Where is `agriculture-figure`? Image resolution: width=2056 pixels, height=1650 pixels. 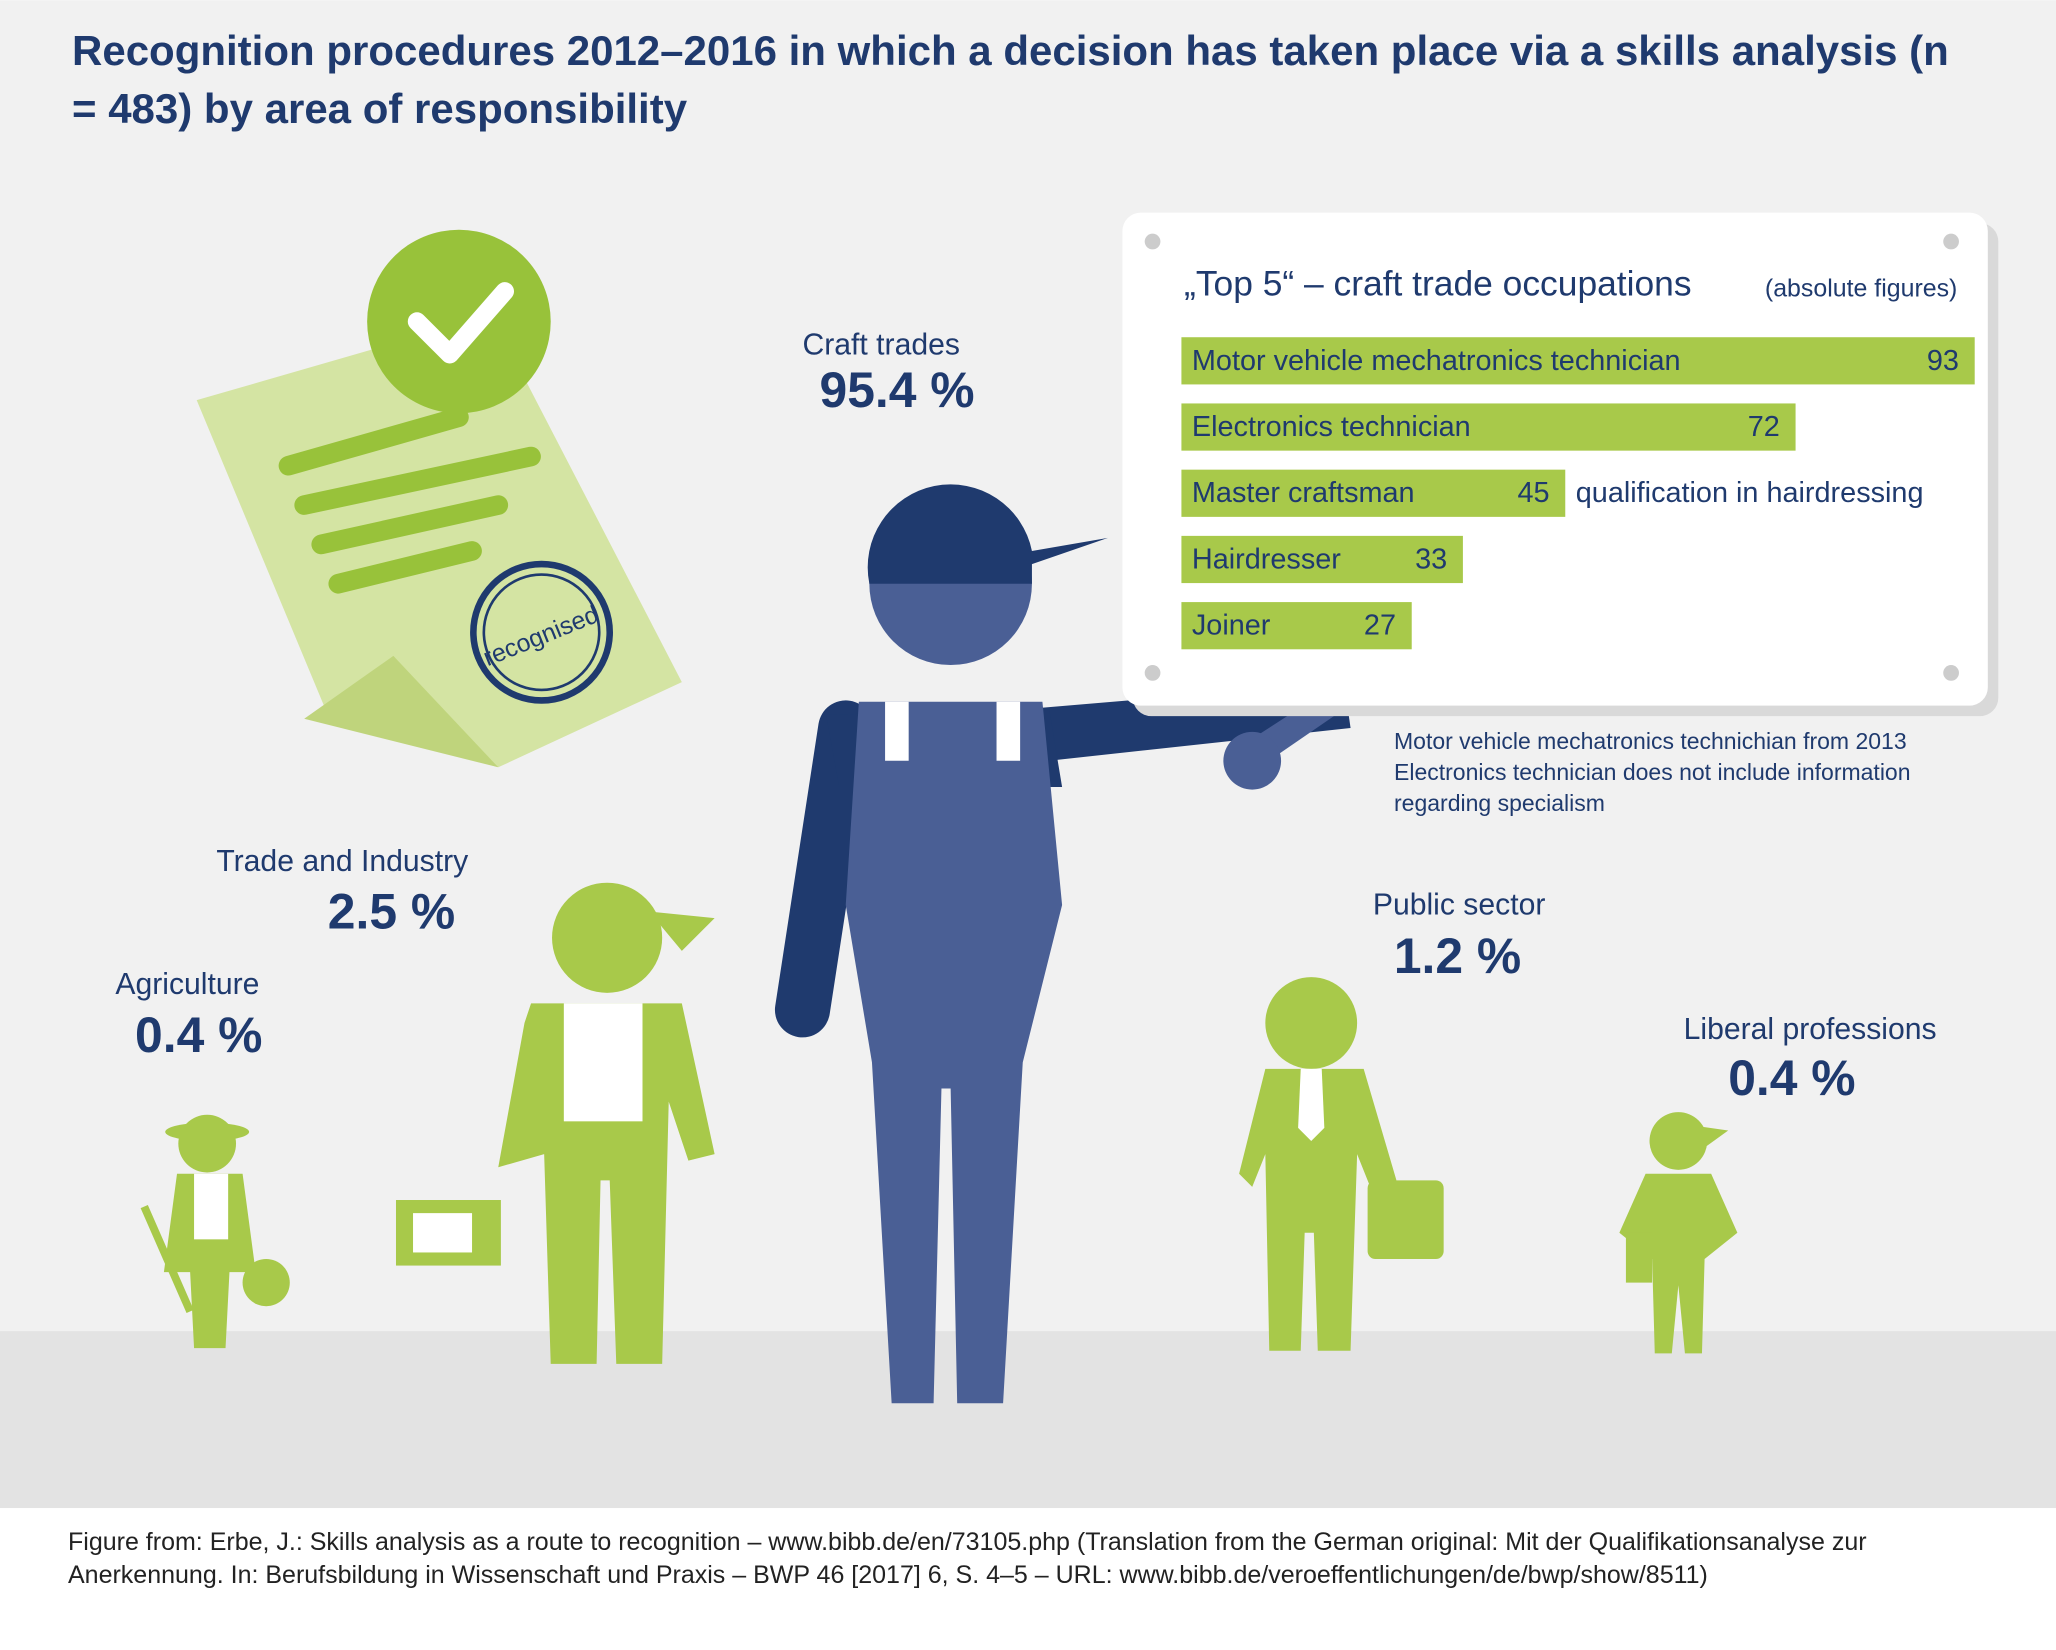
agriculture-figure is located at coordinates (215, 1231).